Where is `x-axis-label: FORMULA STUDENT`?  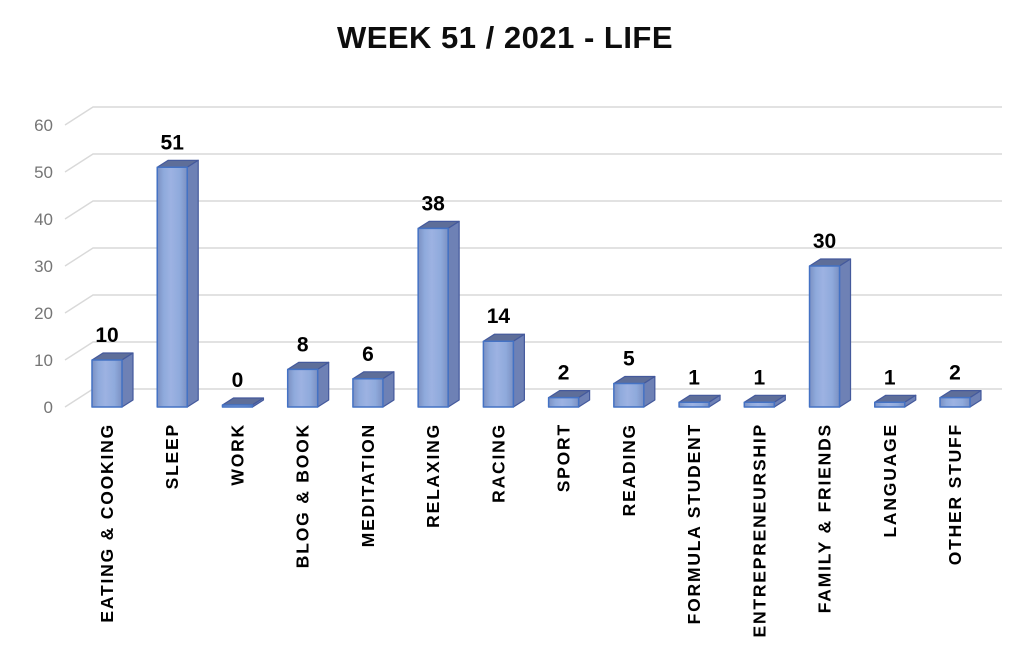
x-axis-label: FORMULA STUDENT is located at coordinates (694, 523).